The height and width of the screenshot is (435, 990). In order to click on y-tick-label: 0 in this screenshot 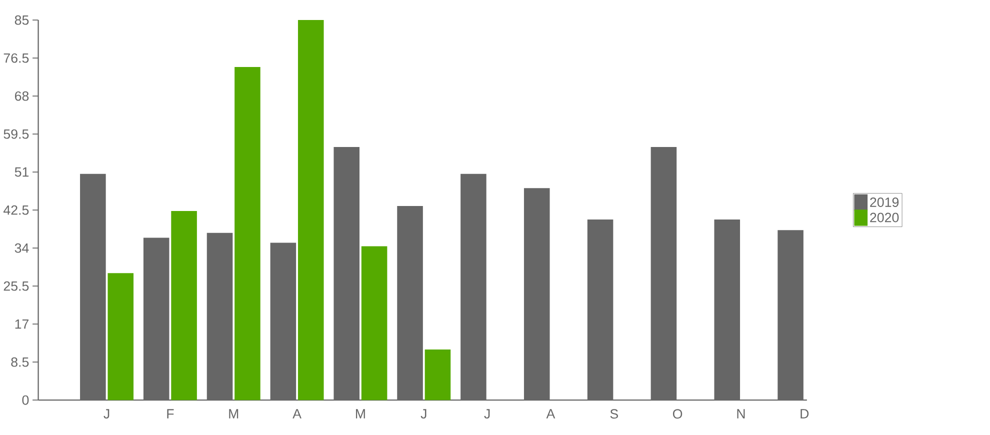, I will do `click(25, 400)`.